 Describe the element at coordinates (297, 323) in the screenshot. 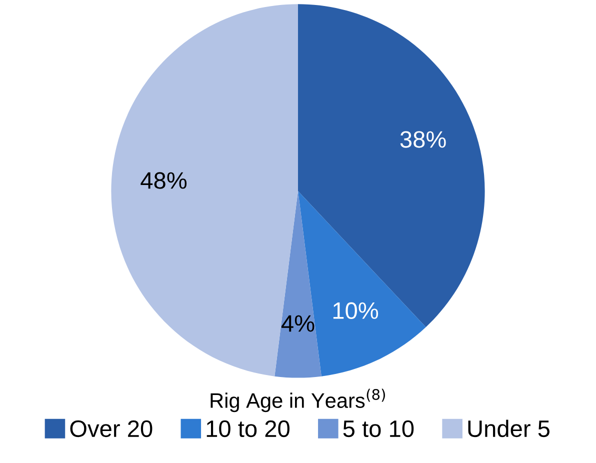

I see `data-label: 4%` at that location.